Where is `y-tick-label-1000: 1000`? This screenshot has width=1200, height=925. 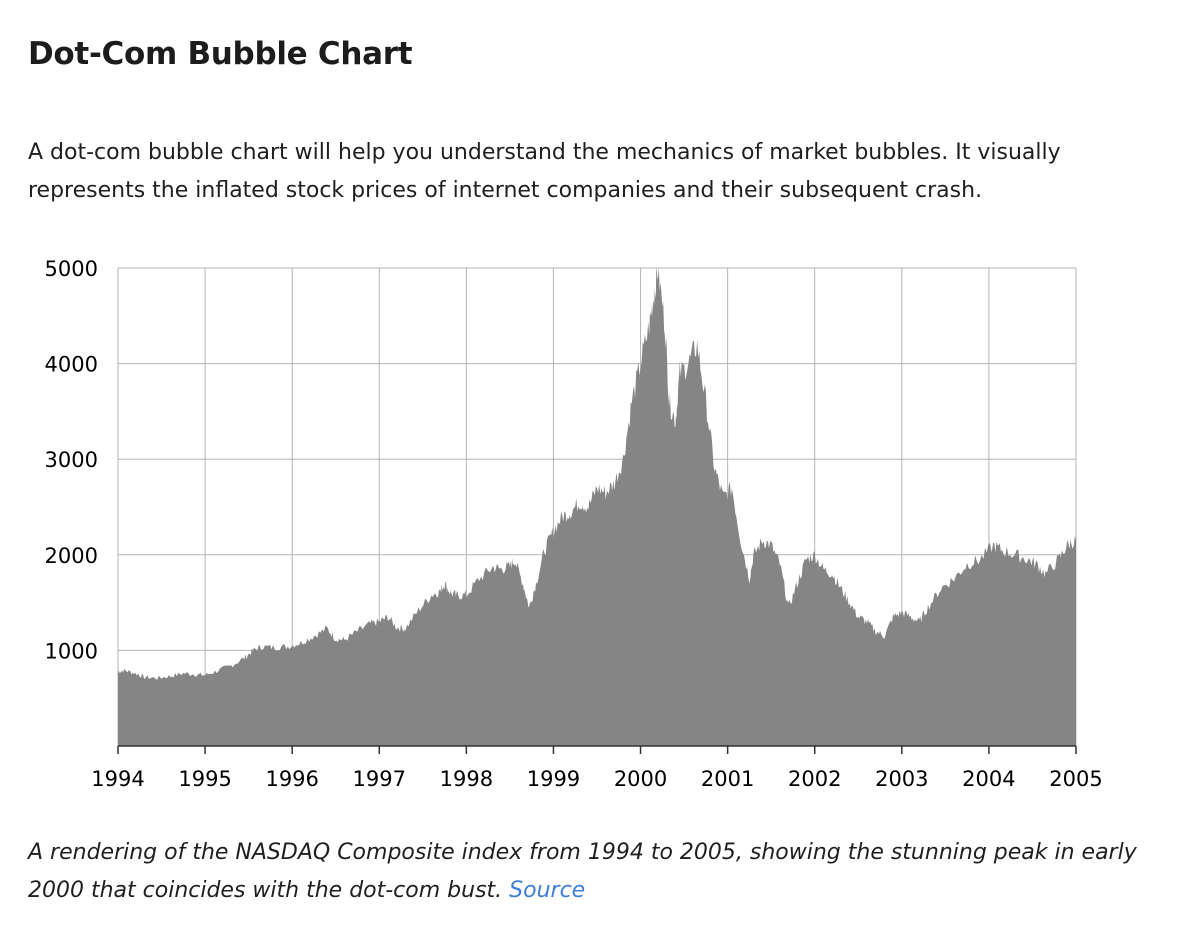 y-tick-label-1000: 1000 is located at coordinates (71, 651).